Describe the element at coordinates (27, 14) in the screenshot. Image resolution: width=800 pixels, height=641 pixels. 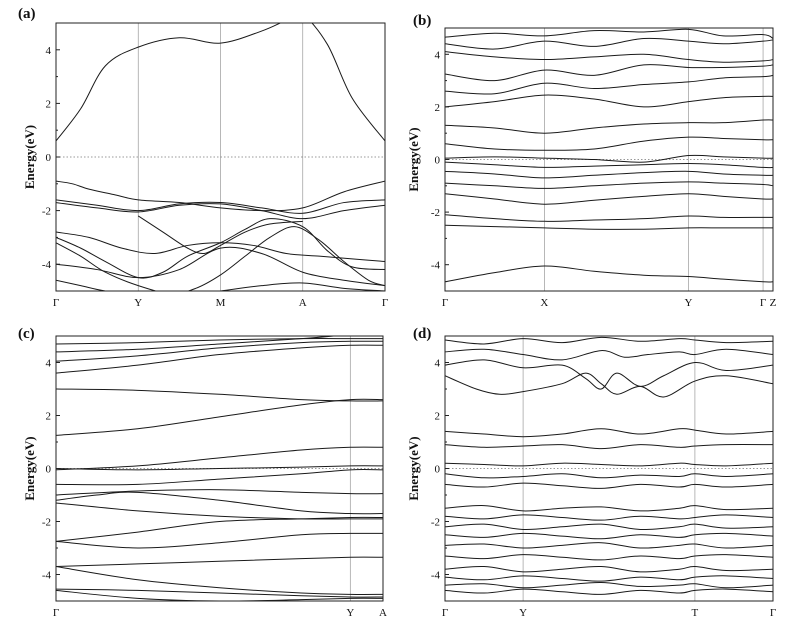
I see `panel-label: (a)` at that location.